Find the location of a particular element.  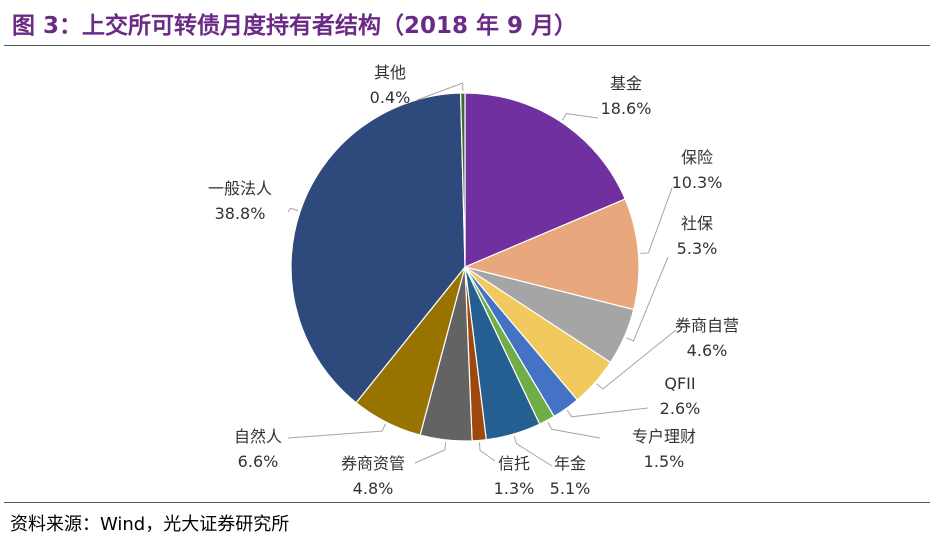

slice-value-label-6: 5.1% is located at coordinates (570, 488).